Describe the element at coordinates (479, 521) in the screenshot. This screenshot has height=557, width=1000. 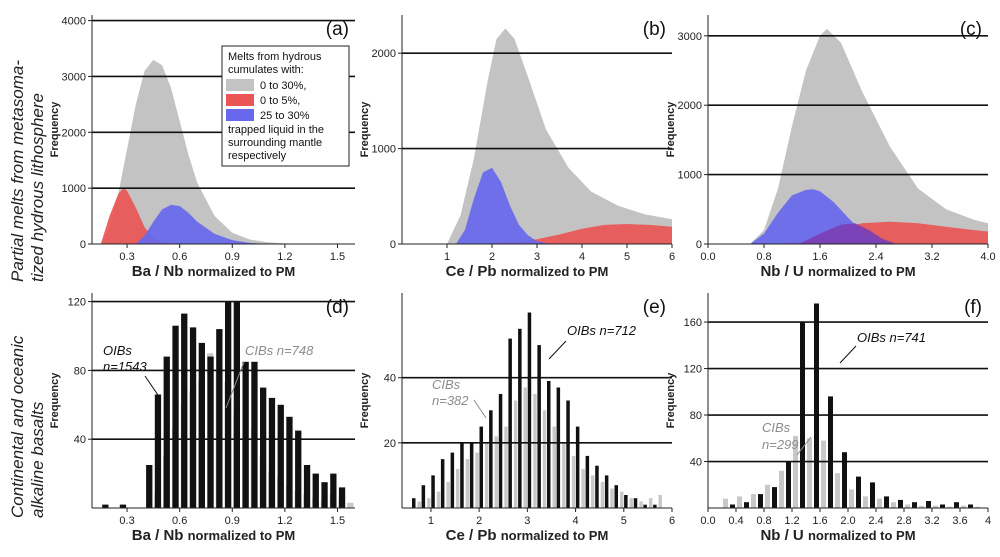
I see `x-tick-label: 2` at that location.